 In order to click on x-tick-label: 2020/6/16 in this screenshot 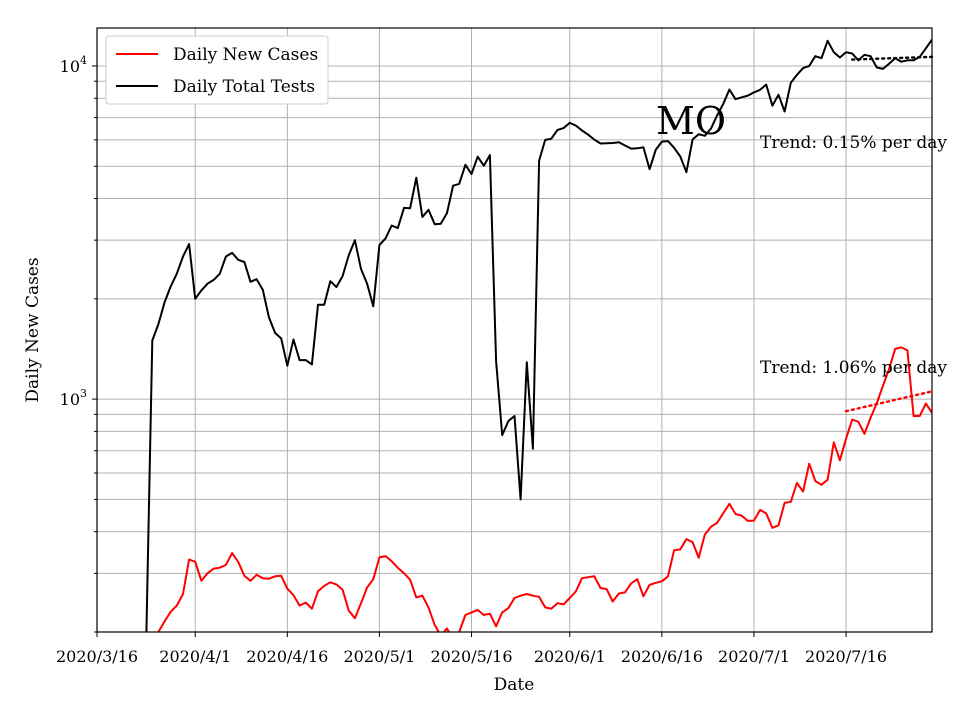, I will do `click(662, 656)`.